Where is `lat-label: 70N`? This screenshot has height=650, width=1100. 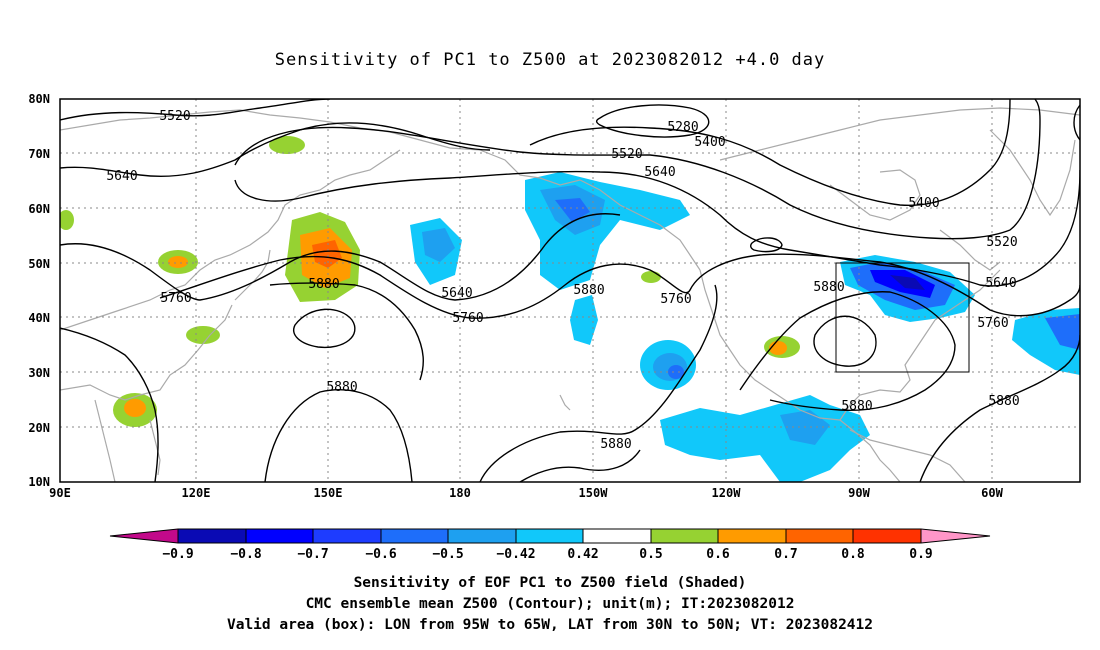
lat-label: 70N is located at coordinates (39, 154).